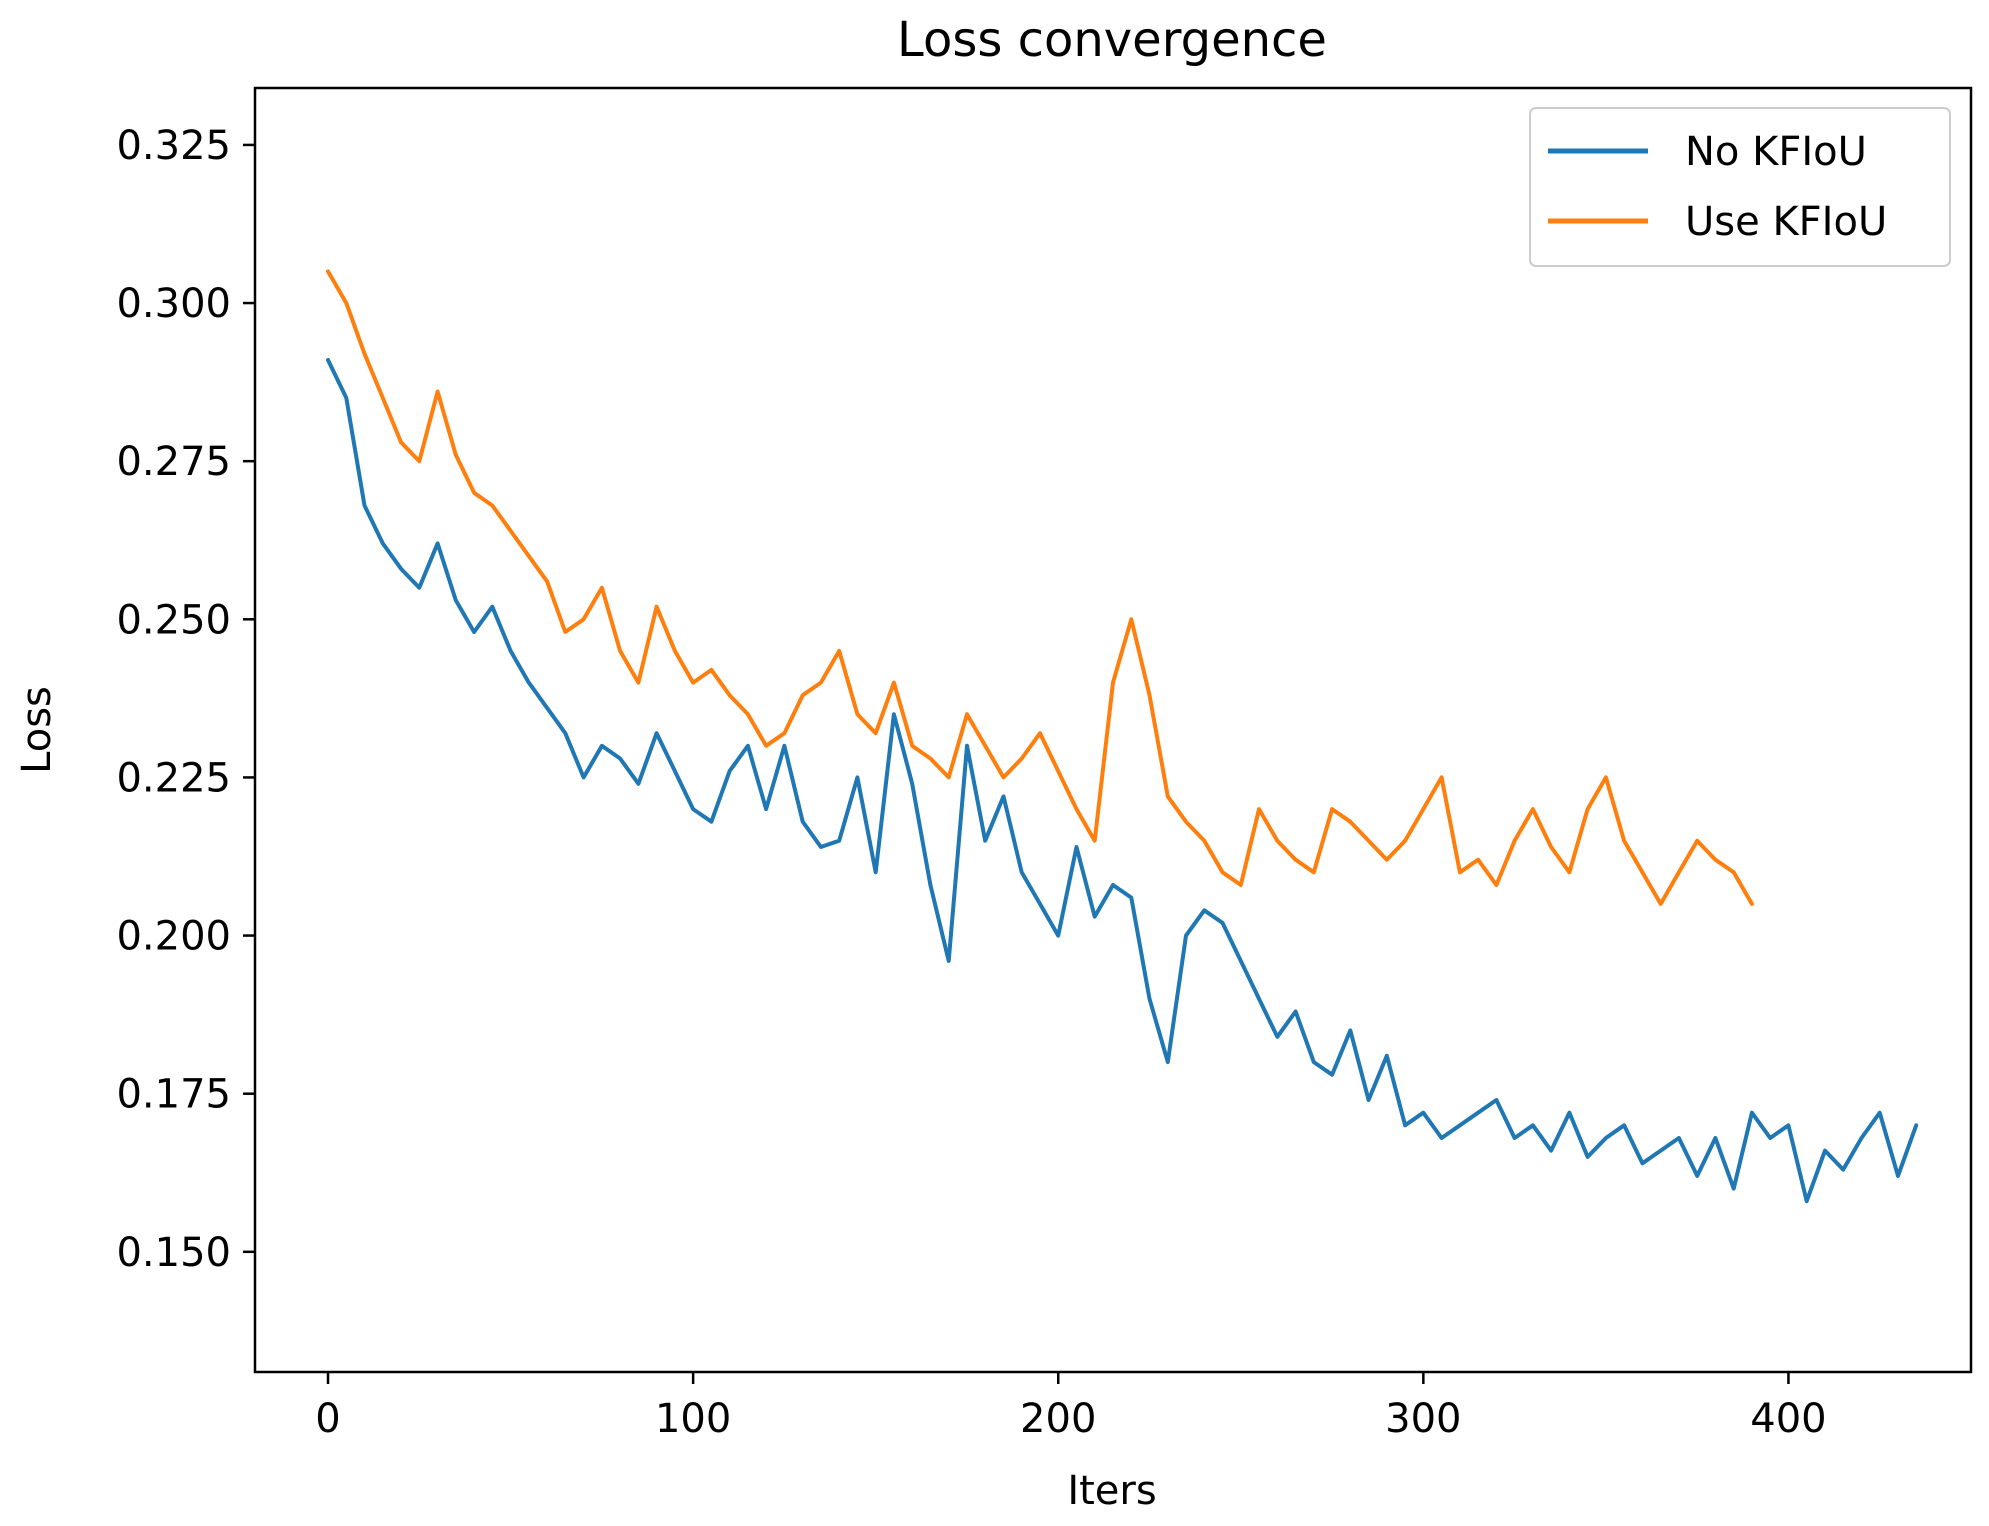 This screenshot has height=1526, width=1989. I want to click on y-tick-label: 0.225, so click(173, 778).